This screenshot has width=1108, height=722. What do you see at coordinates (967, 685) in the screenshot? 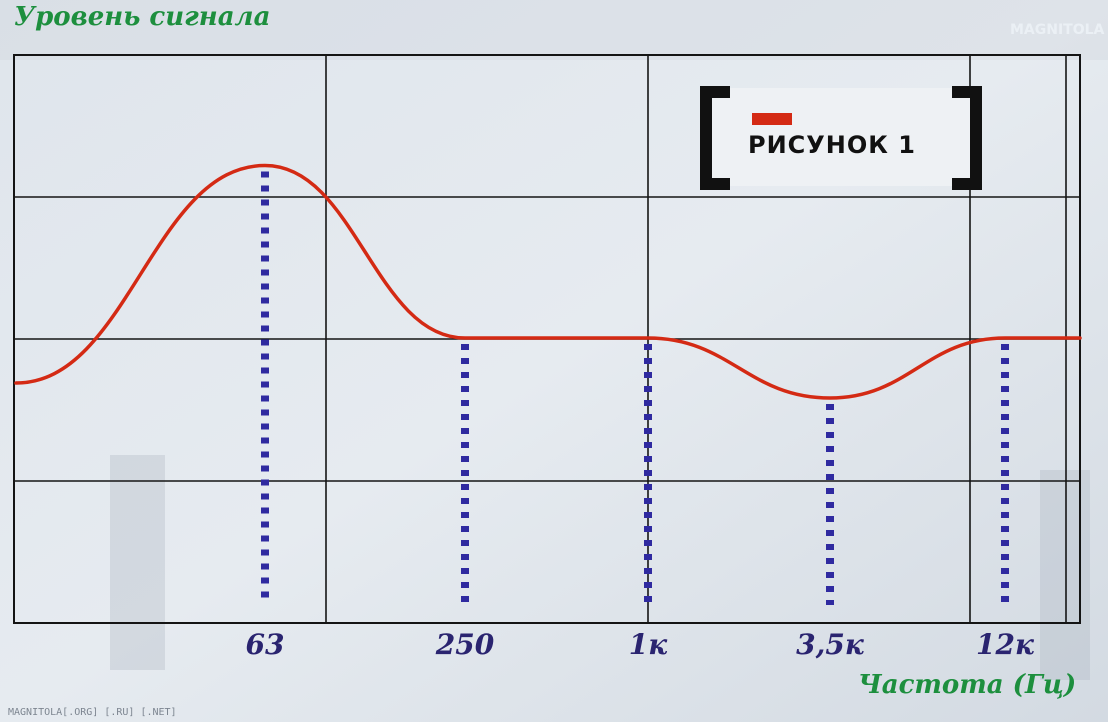
I see `x-axis-label: Частота (Гц)` at bounding box center [967, 685].